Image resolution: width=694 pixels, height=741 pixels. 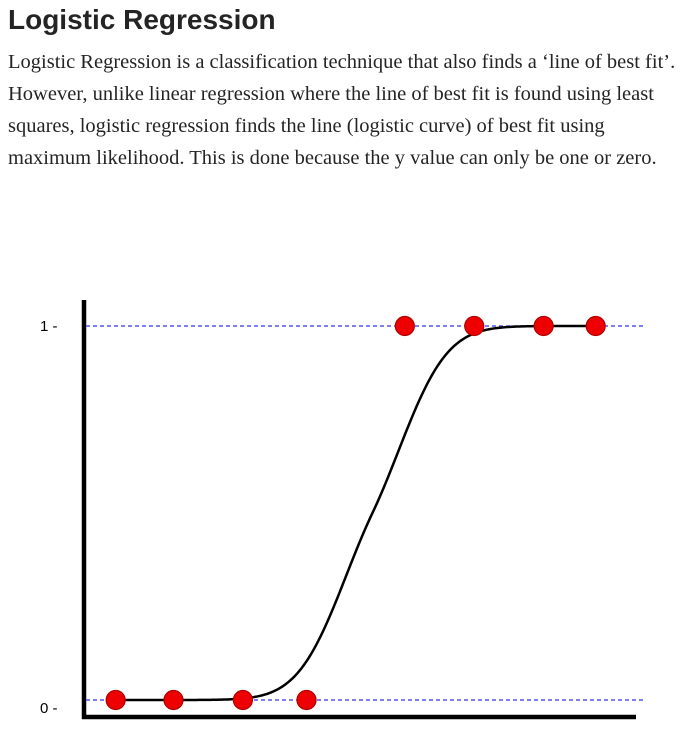 What do you see at coordinates (49, 708) in the screenshot?
I see `y-tick-label-0: 0 -` at bounding box center [49, 708].